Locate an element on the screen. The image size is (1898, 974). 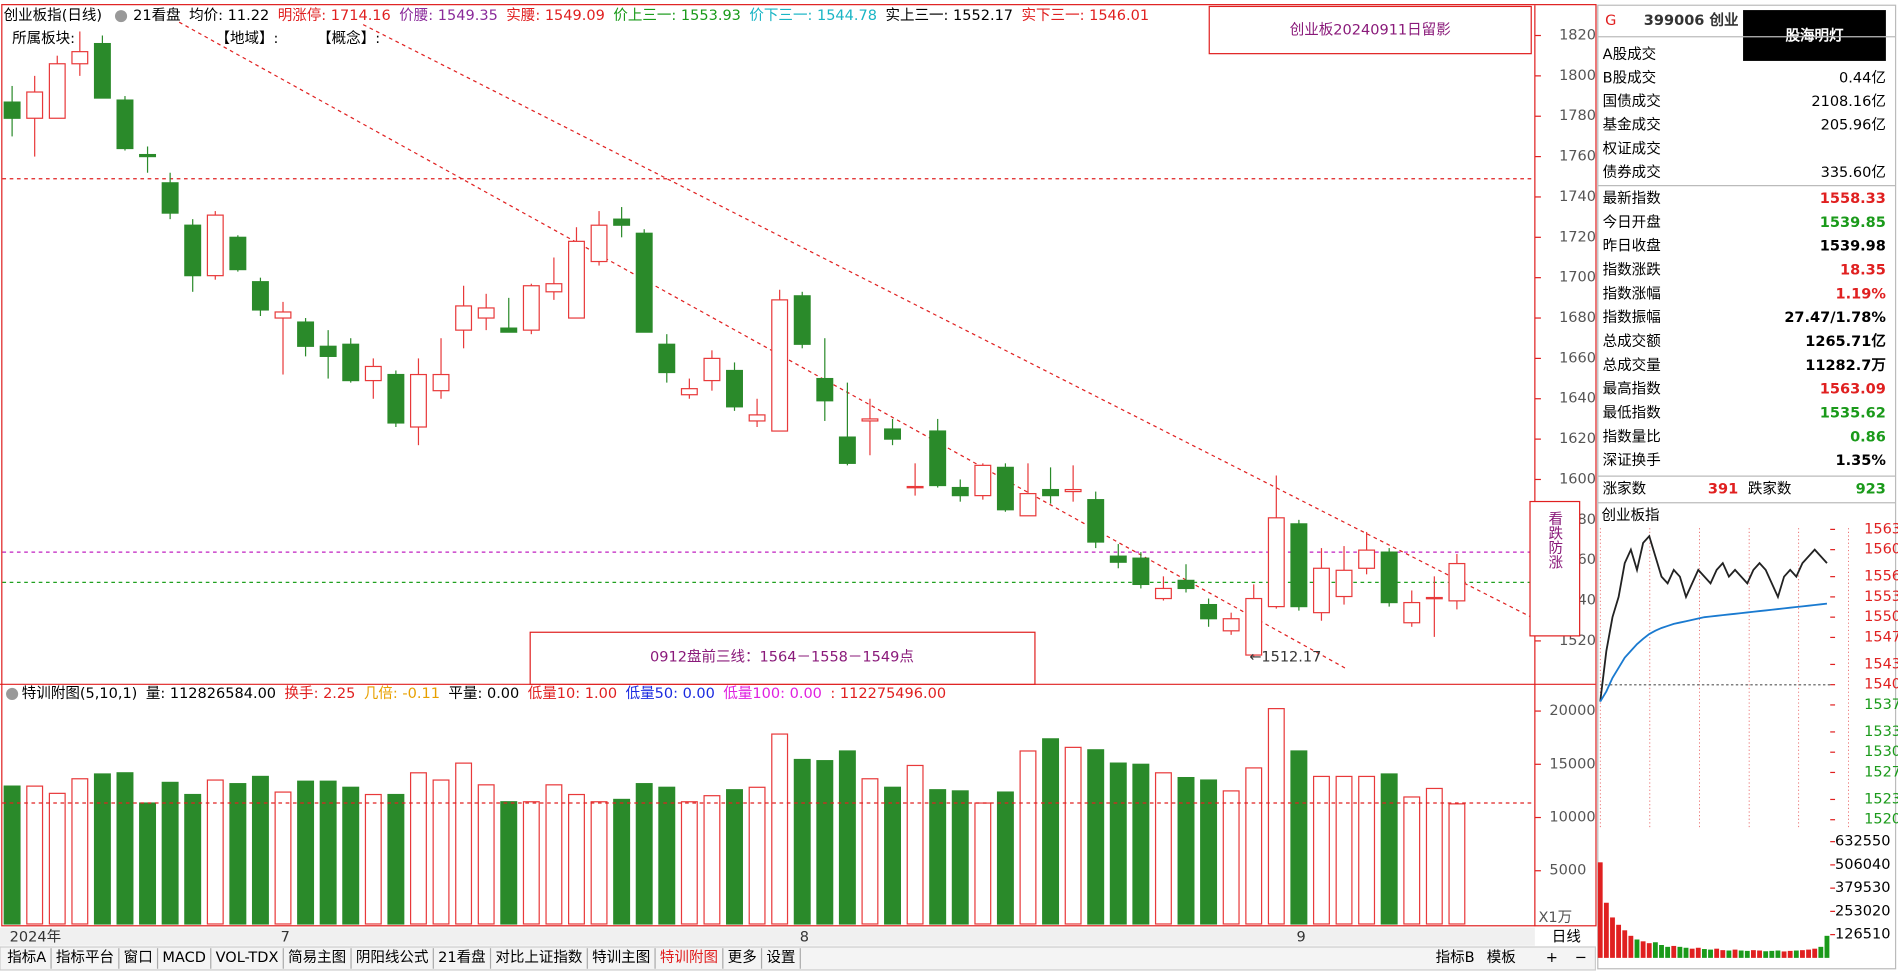
period: 日线 is located at coordinates (1566, 936).